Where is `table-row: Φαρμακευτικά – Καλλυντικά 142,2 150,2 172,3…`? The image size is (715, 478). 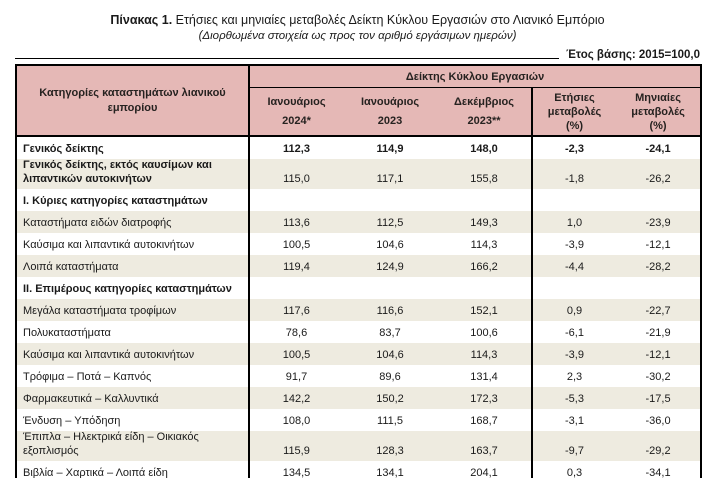 table-row: Φαρμακευτικά – Καλλυντικά 142,2 150,2 172,3… is located at coordinates (359, 398).